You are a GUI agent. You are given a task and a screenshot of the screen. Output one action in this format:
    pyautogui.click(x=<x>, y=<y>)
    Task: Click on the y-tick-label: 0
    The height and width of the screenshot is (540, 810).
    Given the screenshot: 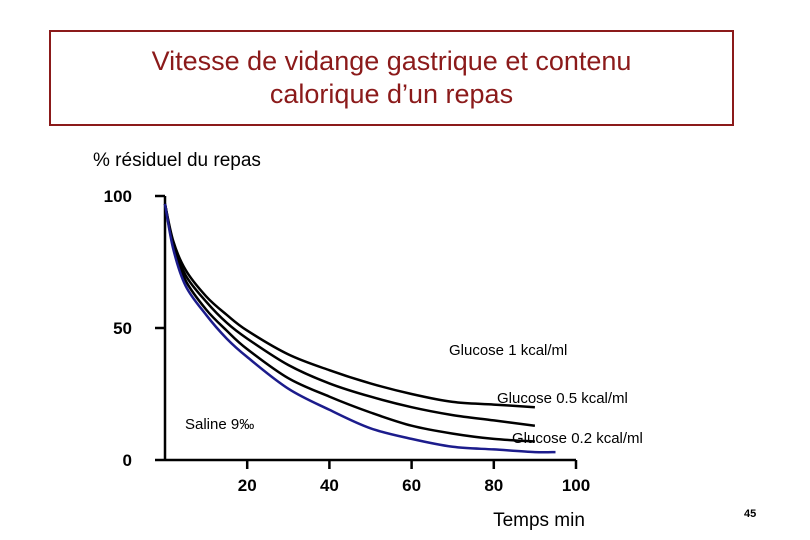 What is the action you would take?
    pyautogui.click(x=127, y=460)
    